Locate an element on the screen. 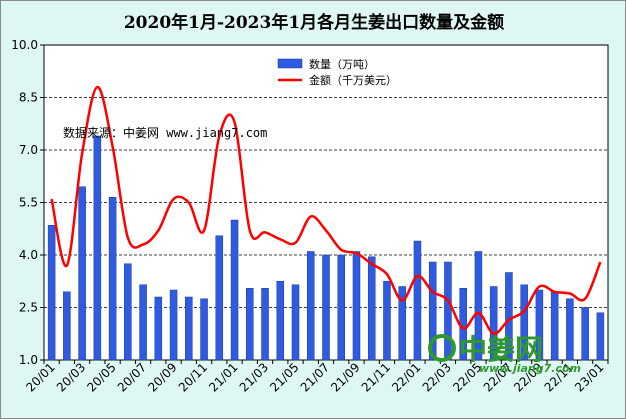 Image resolution: width=626 pixels, height=420 pixels. y-tick-label: 5.5 is located at coordinates (28, 203).